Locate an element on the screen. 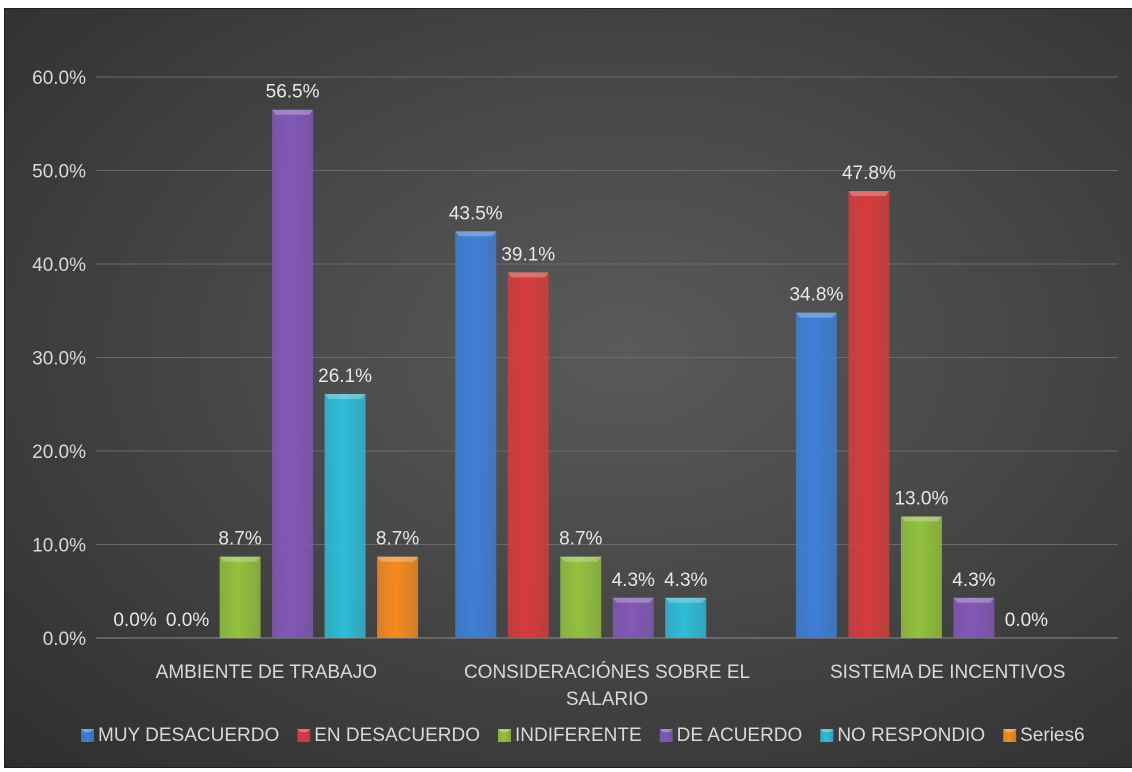 This screenshot has height=772, width=1132. y-tick-label: 30.0% is located at coordinates (59, 359).